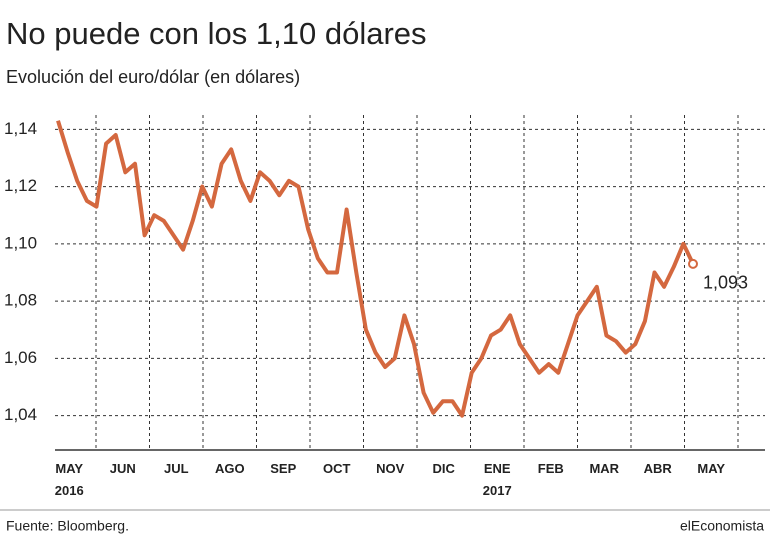 The width and height of the screenshot is (770, 541). I want to click on x-tick-label: MAY 2016, so click(69, 479).